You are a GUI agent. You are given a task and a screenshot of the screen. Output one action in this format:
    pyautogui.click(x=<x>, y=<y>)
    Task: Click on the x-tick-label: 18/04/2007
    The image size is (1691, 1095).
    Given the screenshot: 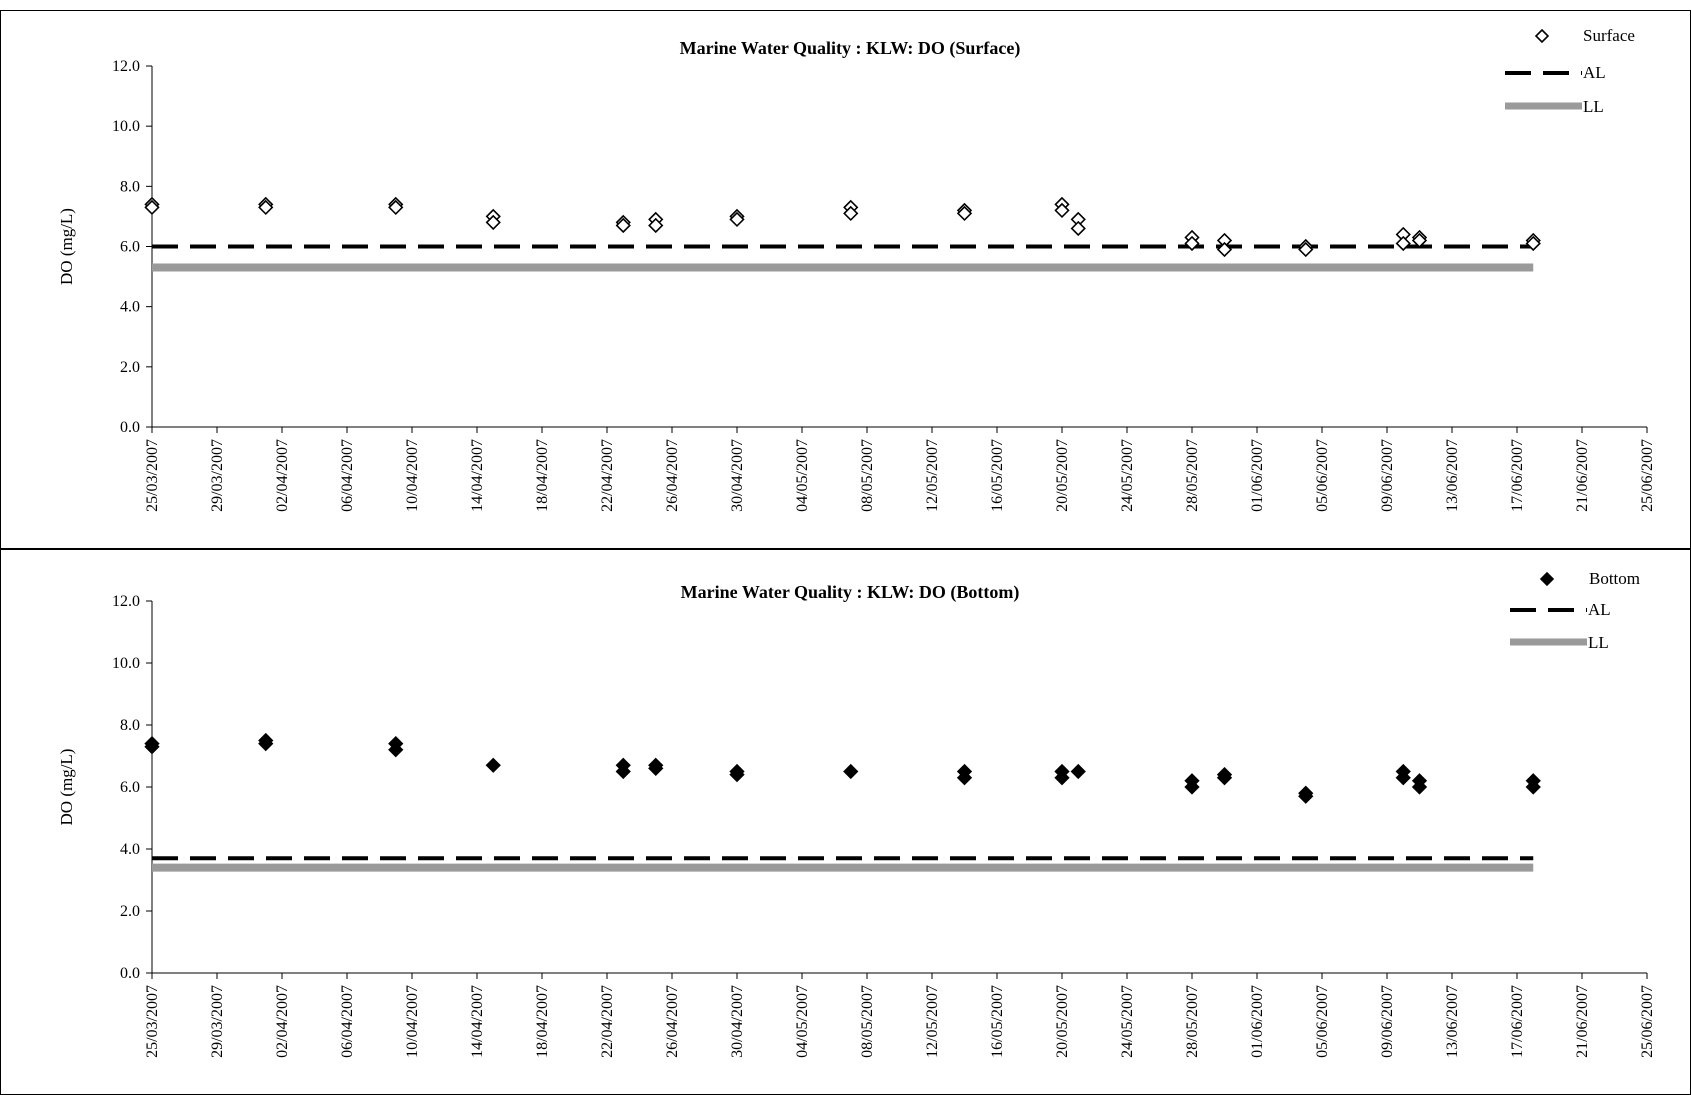 What is the action you would take?
    pyautogui.click(x=542, y=475)
    